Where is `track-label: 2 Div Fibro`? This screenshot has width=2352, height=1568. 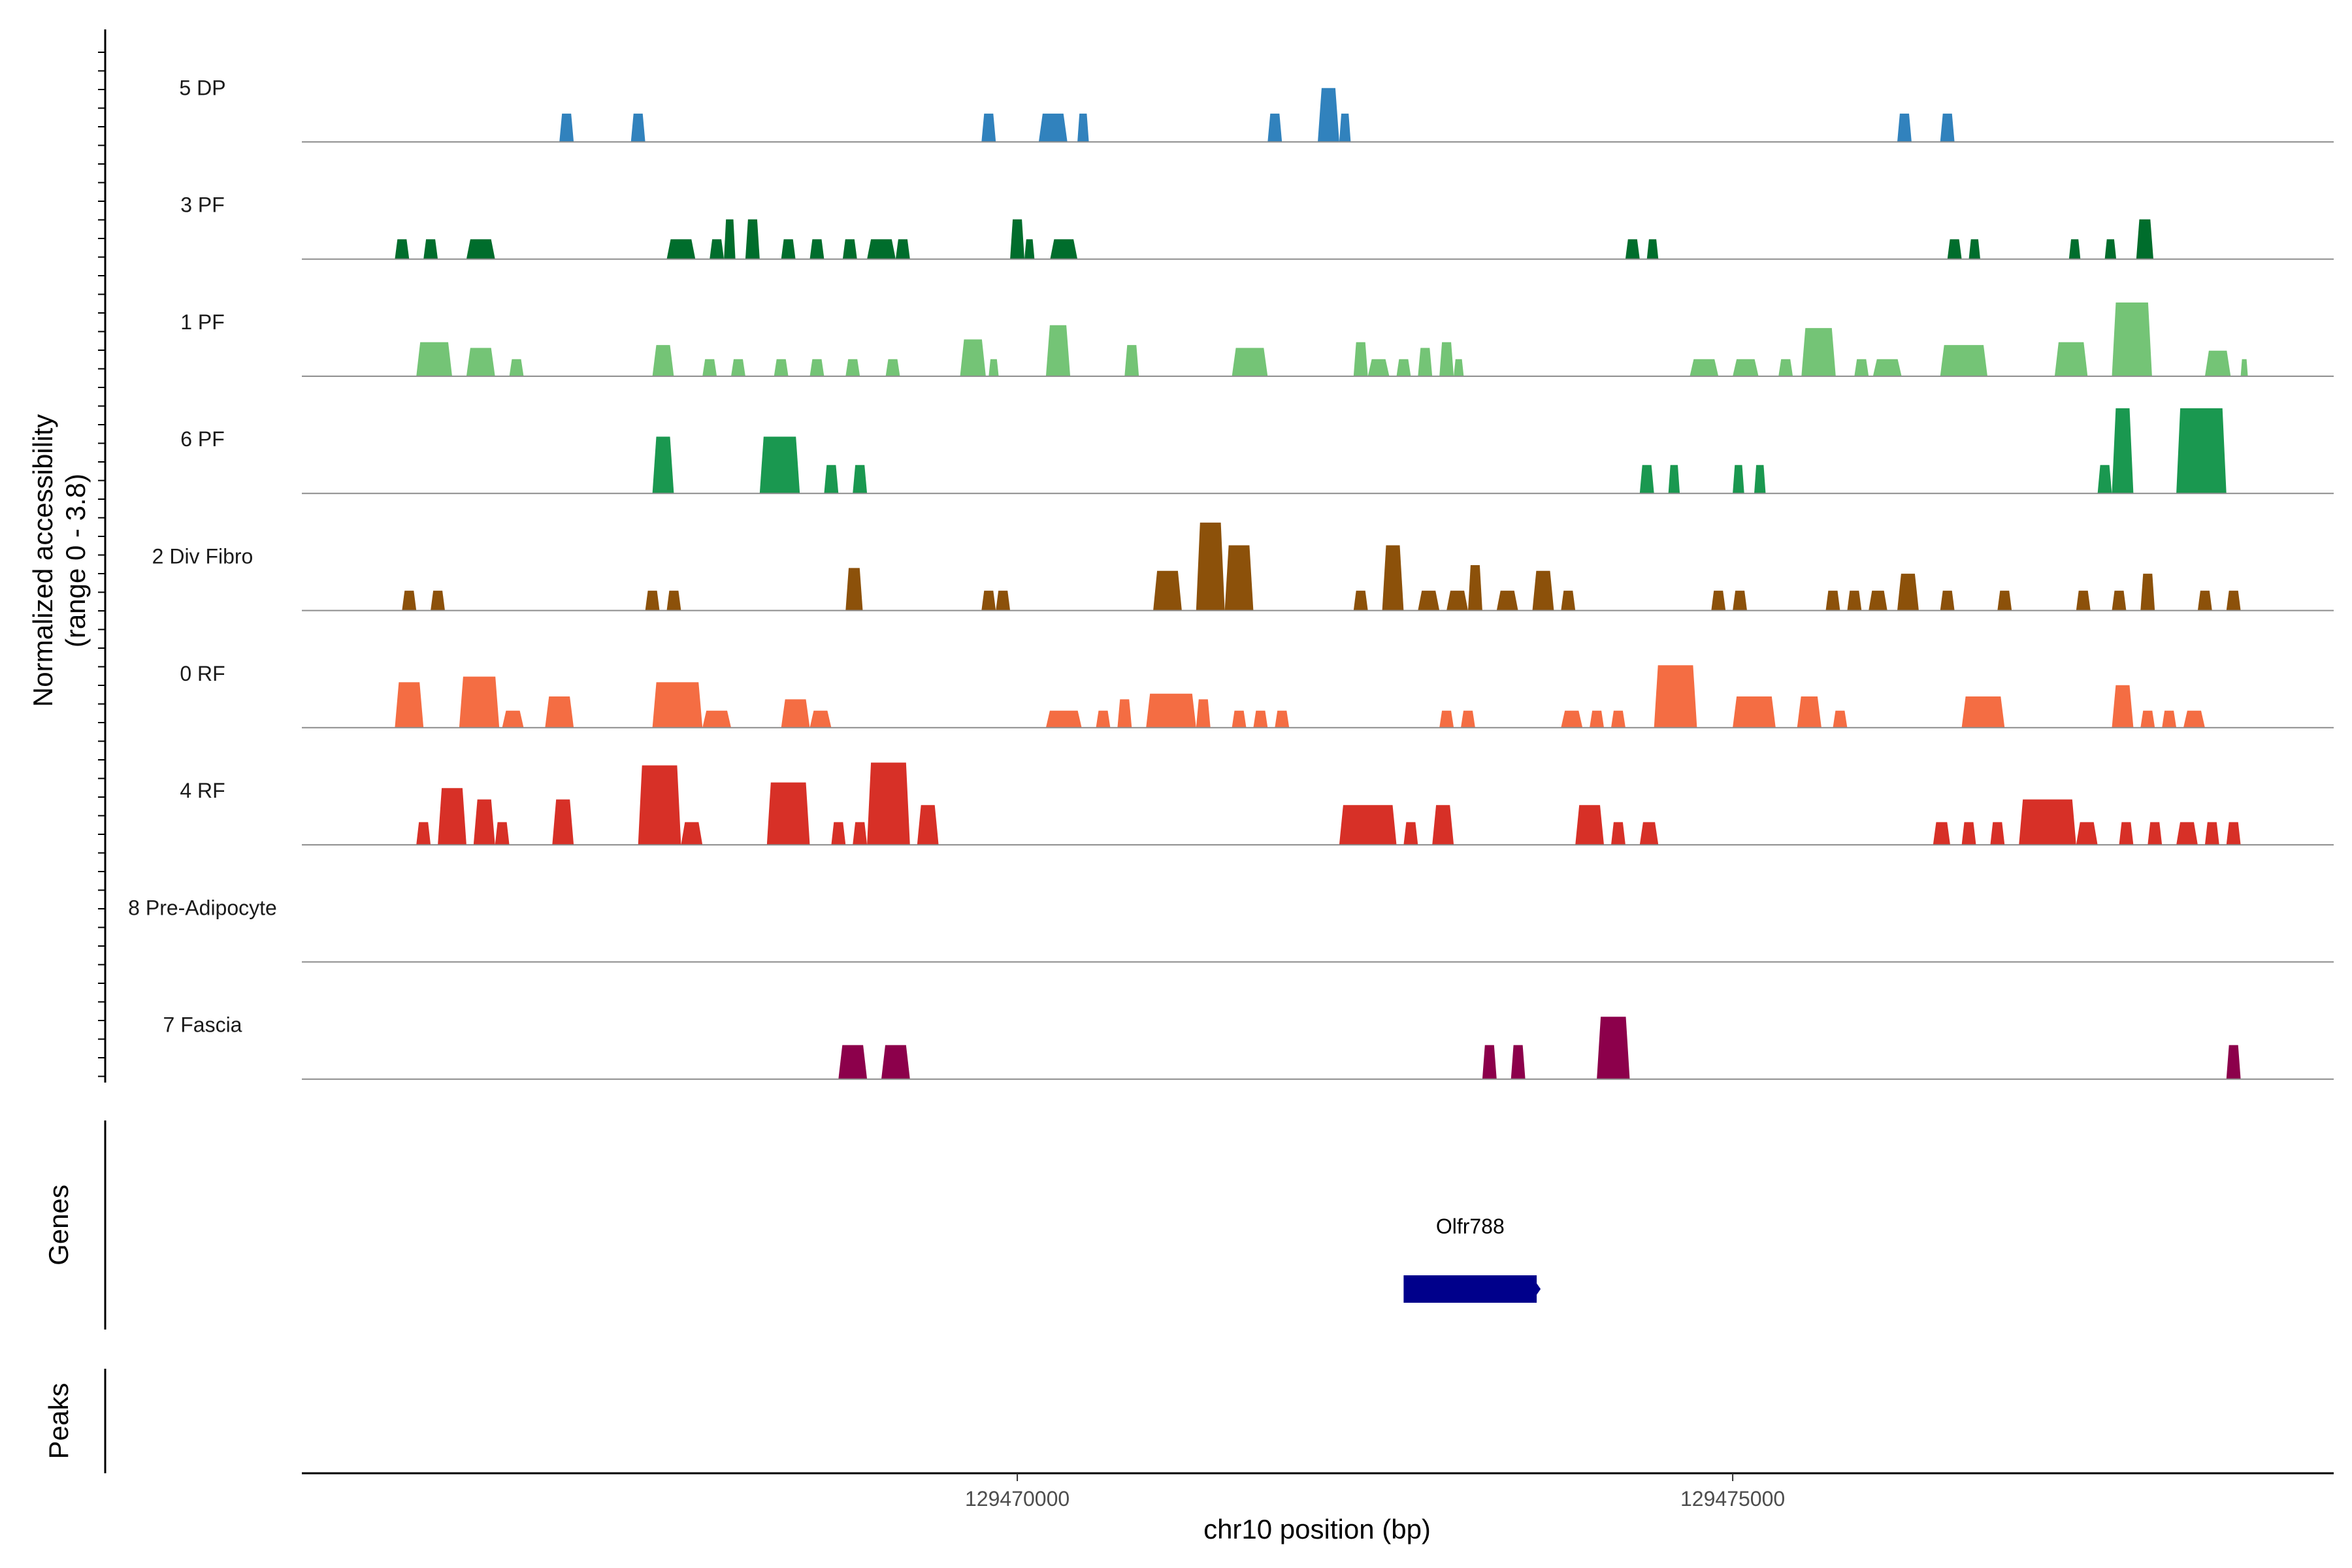
track-label: 2 Div Fibro is located at coordinates (202, 556).